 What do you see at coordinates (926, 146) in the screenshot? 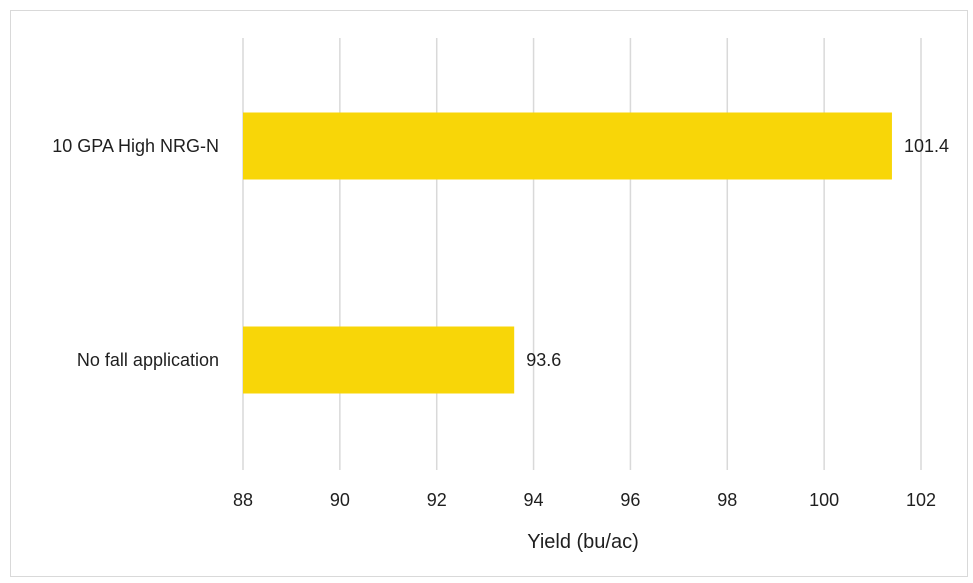
I see `data-label: 101.4` at bounding box center [926, 146].